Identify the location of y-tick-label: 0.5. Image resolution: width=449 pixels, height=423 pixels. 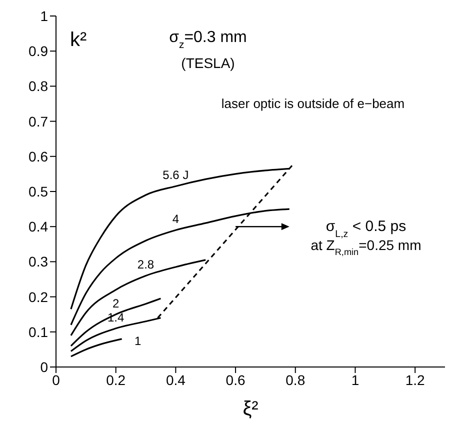
(38, 191).